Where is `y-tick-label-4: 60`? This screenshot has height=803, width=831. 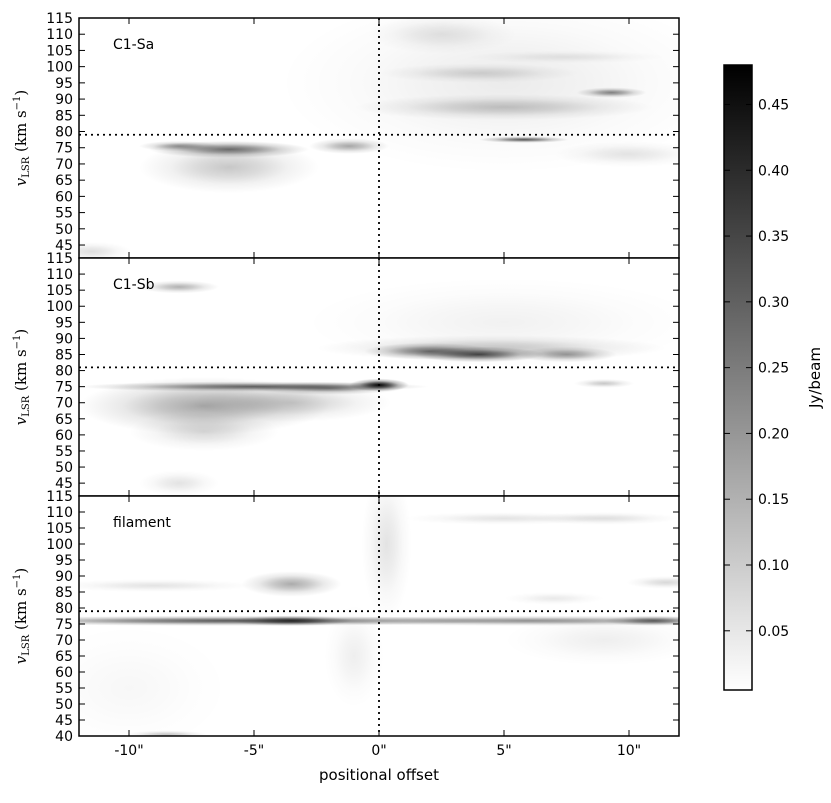 y-tick-label-4: 60 is located at coordinates (64, 673).